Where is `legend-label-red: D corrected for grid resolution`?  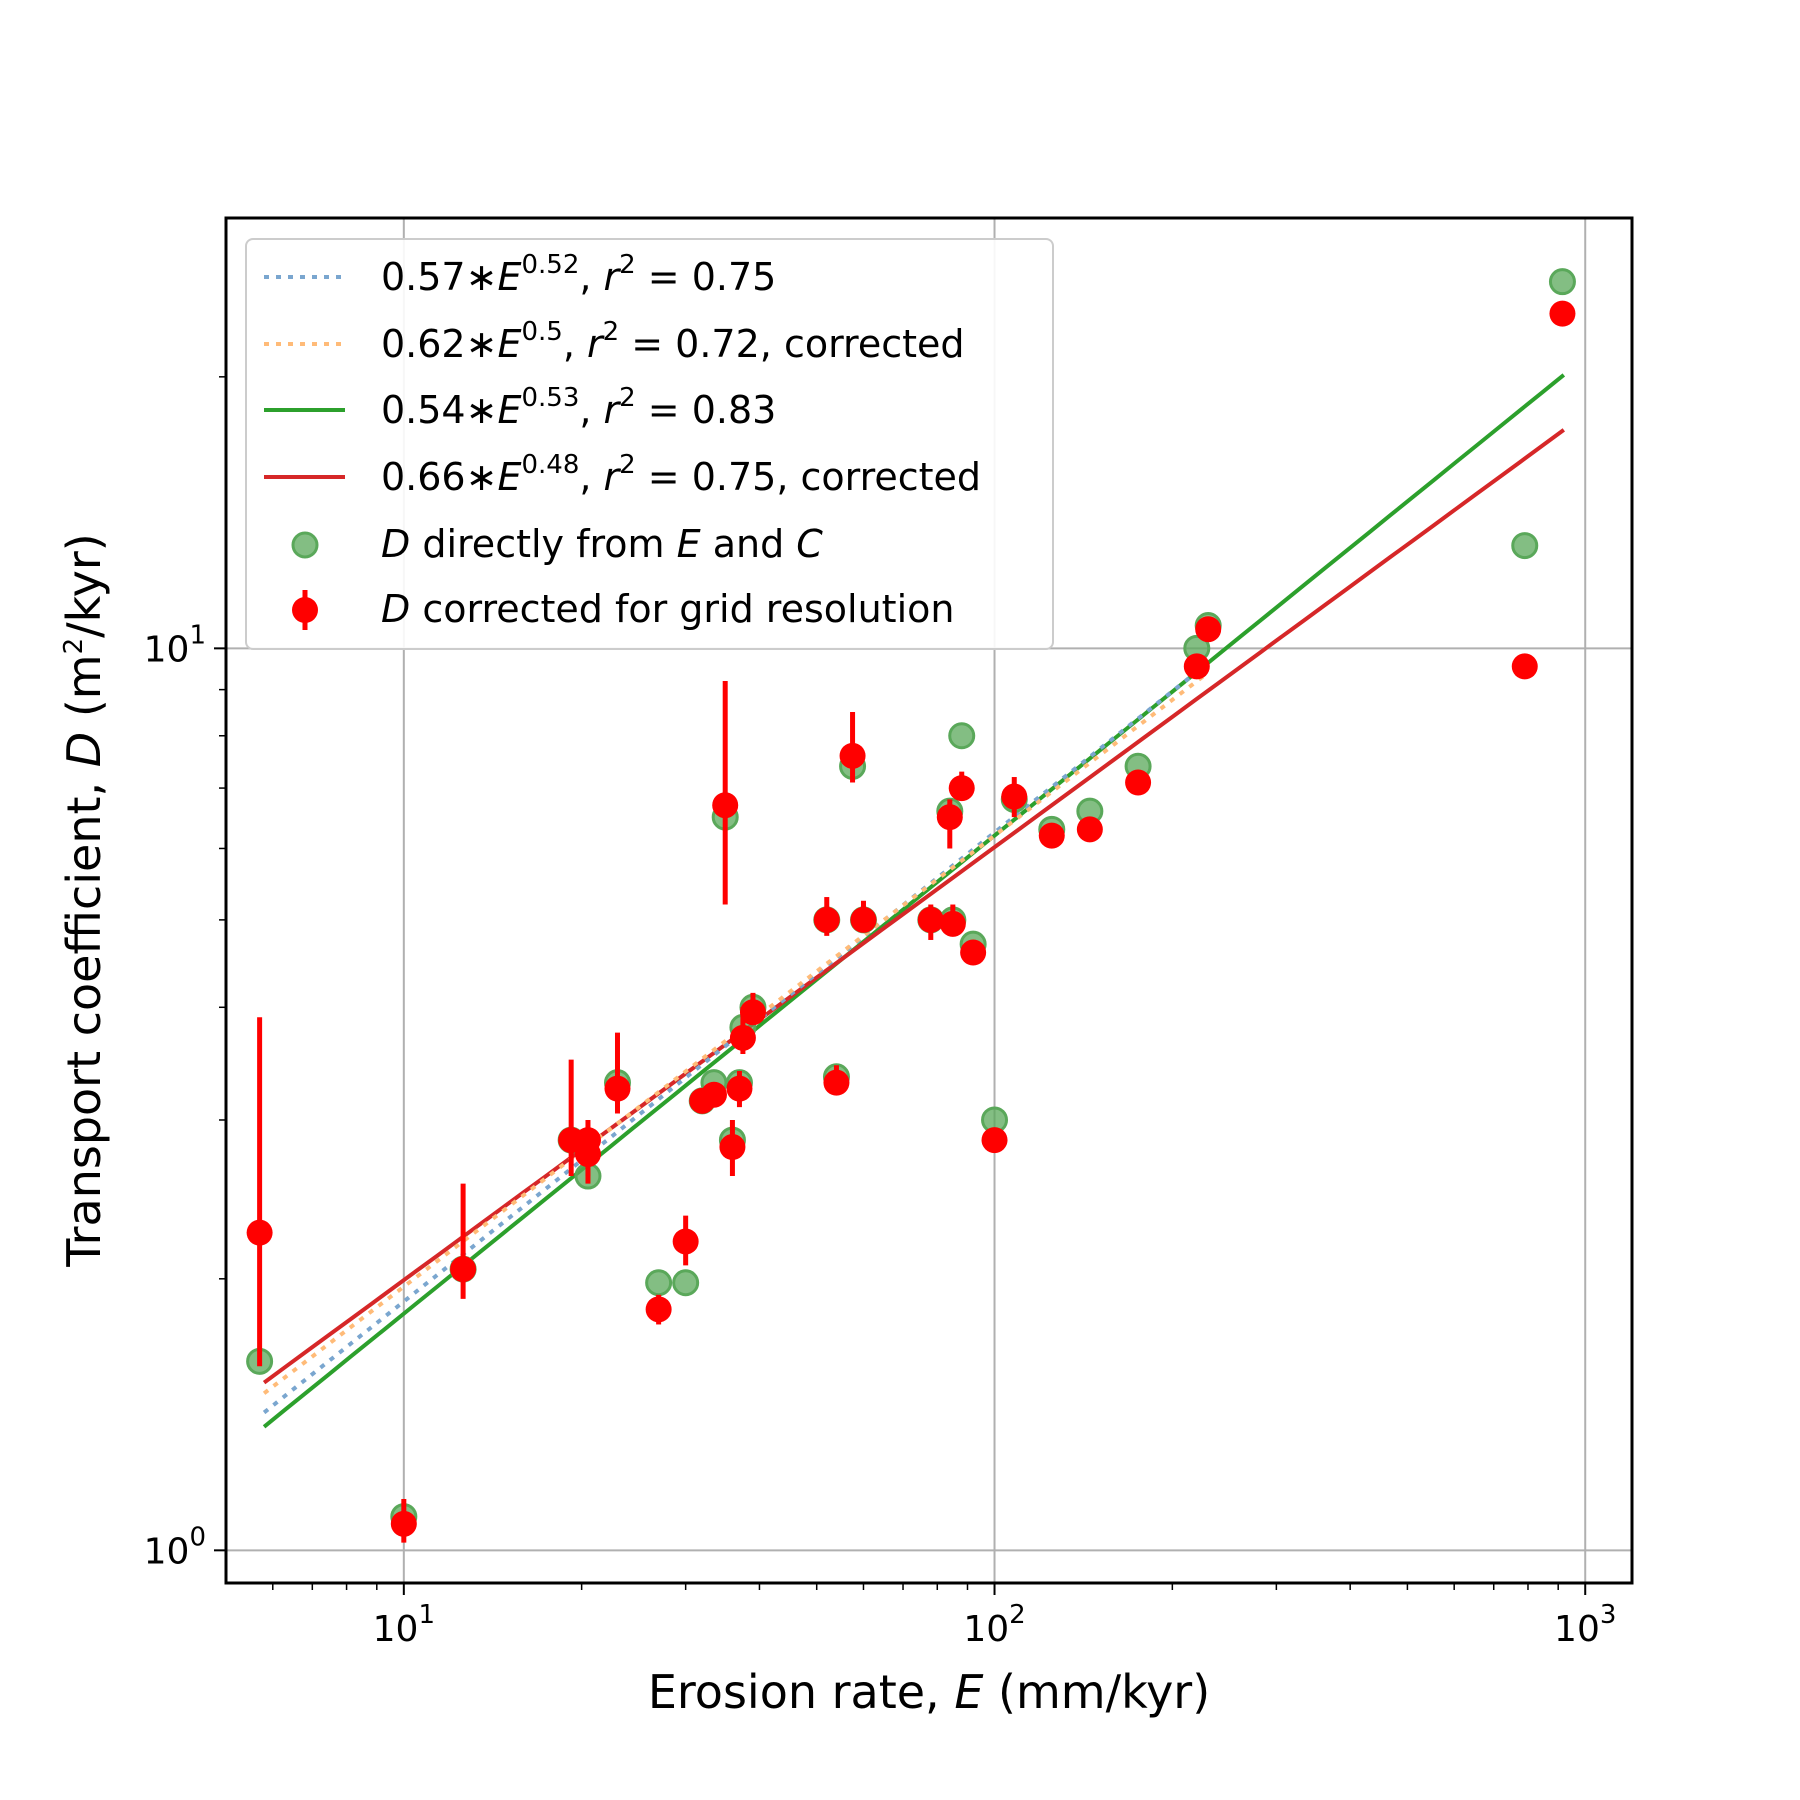
legend-label-red: D corrected for grid resolution is located at coordinates (667, 609).